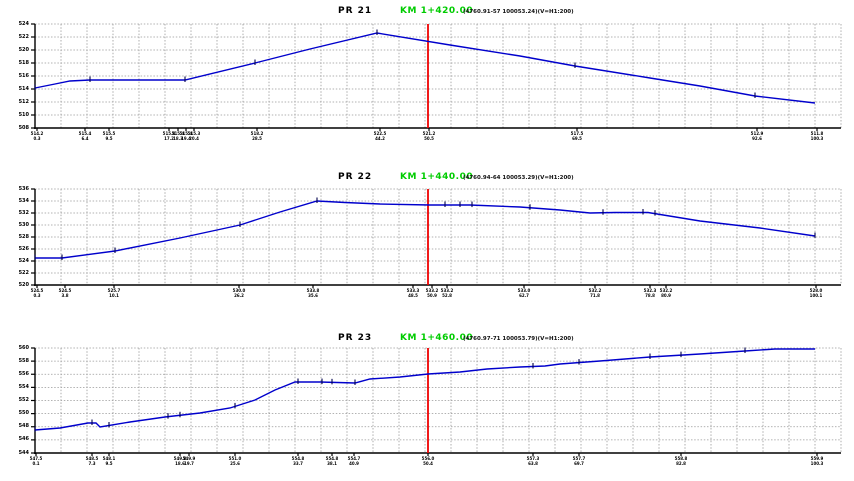  What do you see at coordinates (23, 88) in the screenshot?
I see `y-axis-label: 514` at bounding box center [23, 88].